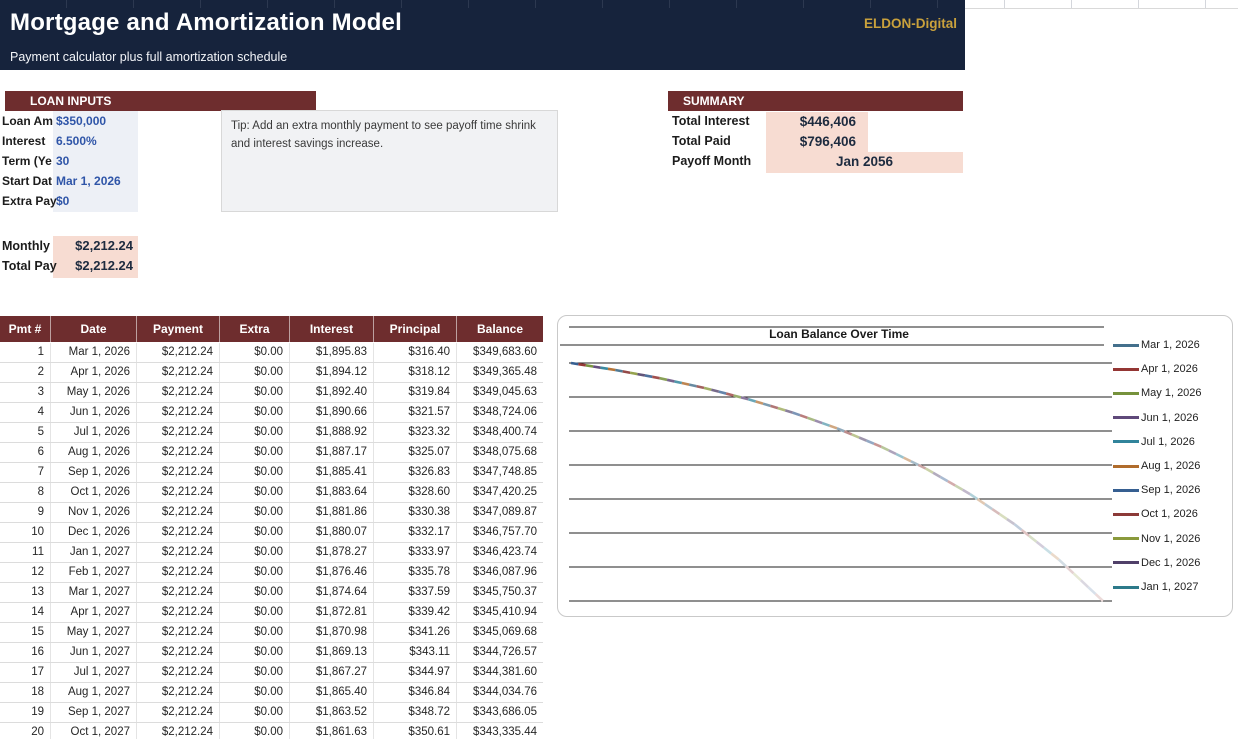 The width and height of the screenshot is (1238, 739). I want to click on schedule-cell: $345,069.68, so click(505, 632).